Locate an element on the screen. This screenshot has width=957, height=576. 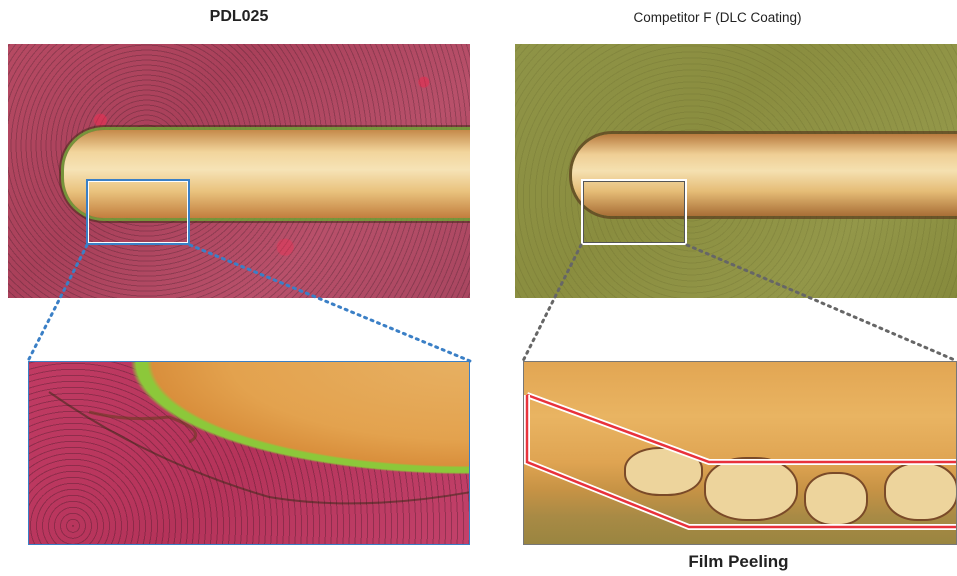
pdl025-zoomed-micrograph is located at coordinates (249, 453).